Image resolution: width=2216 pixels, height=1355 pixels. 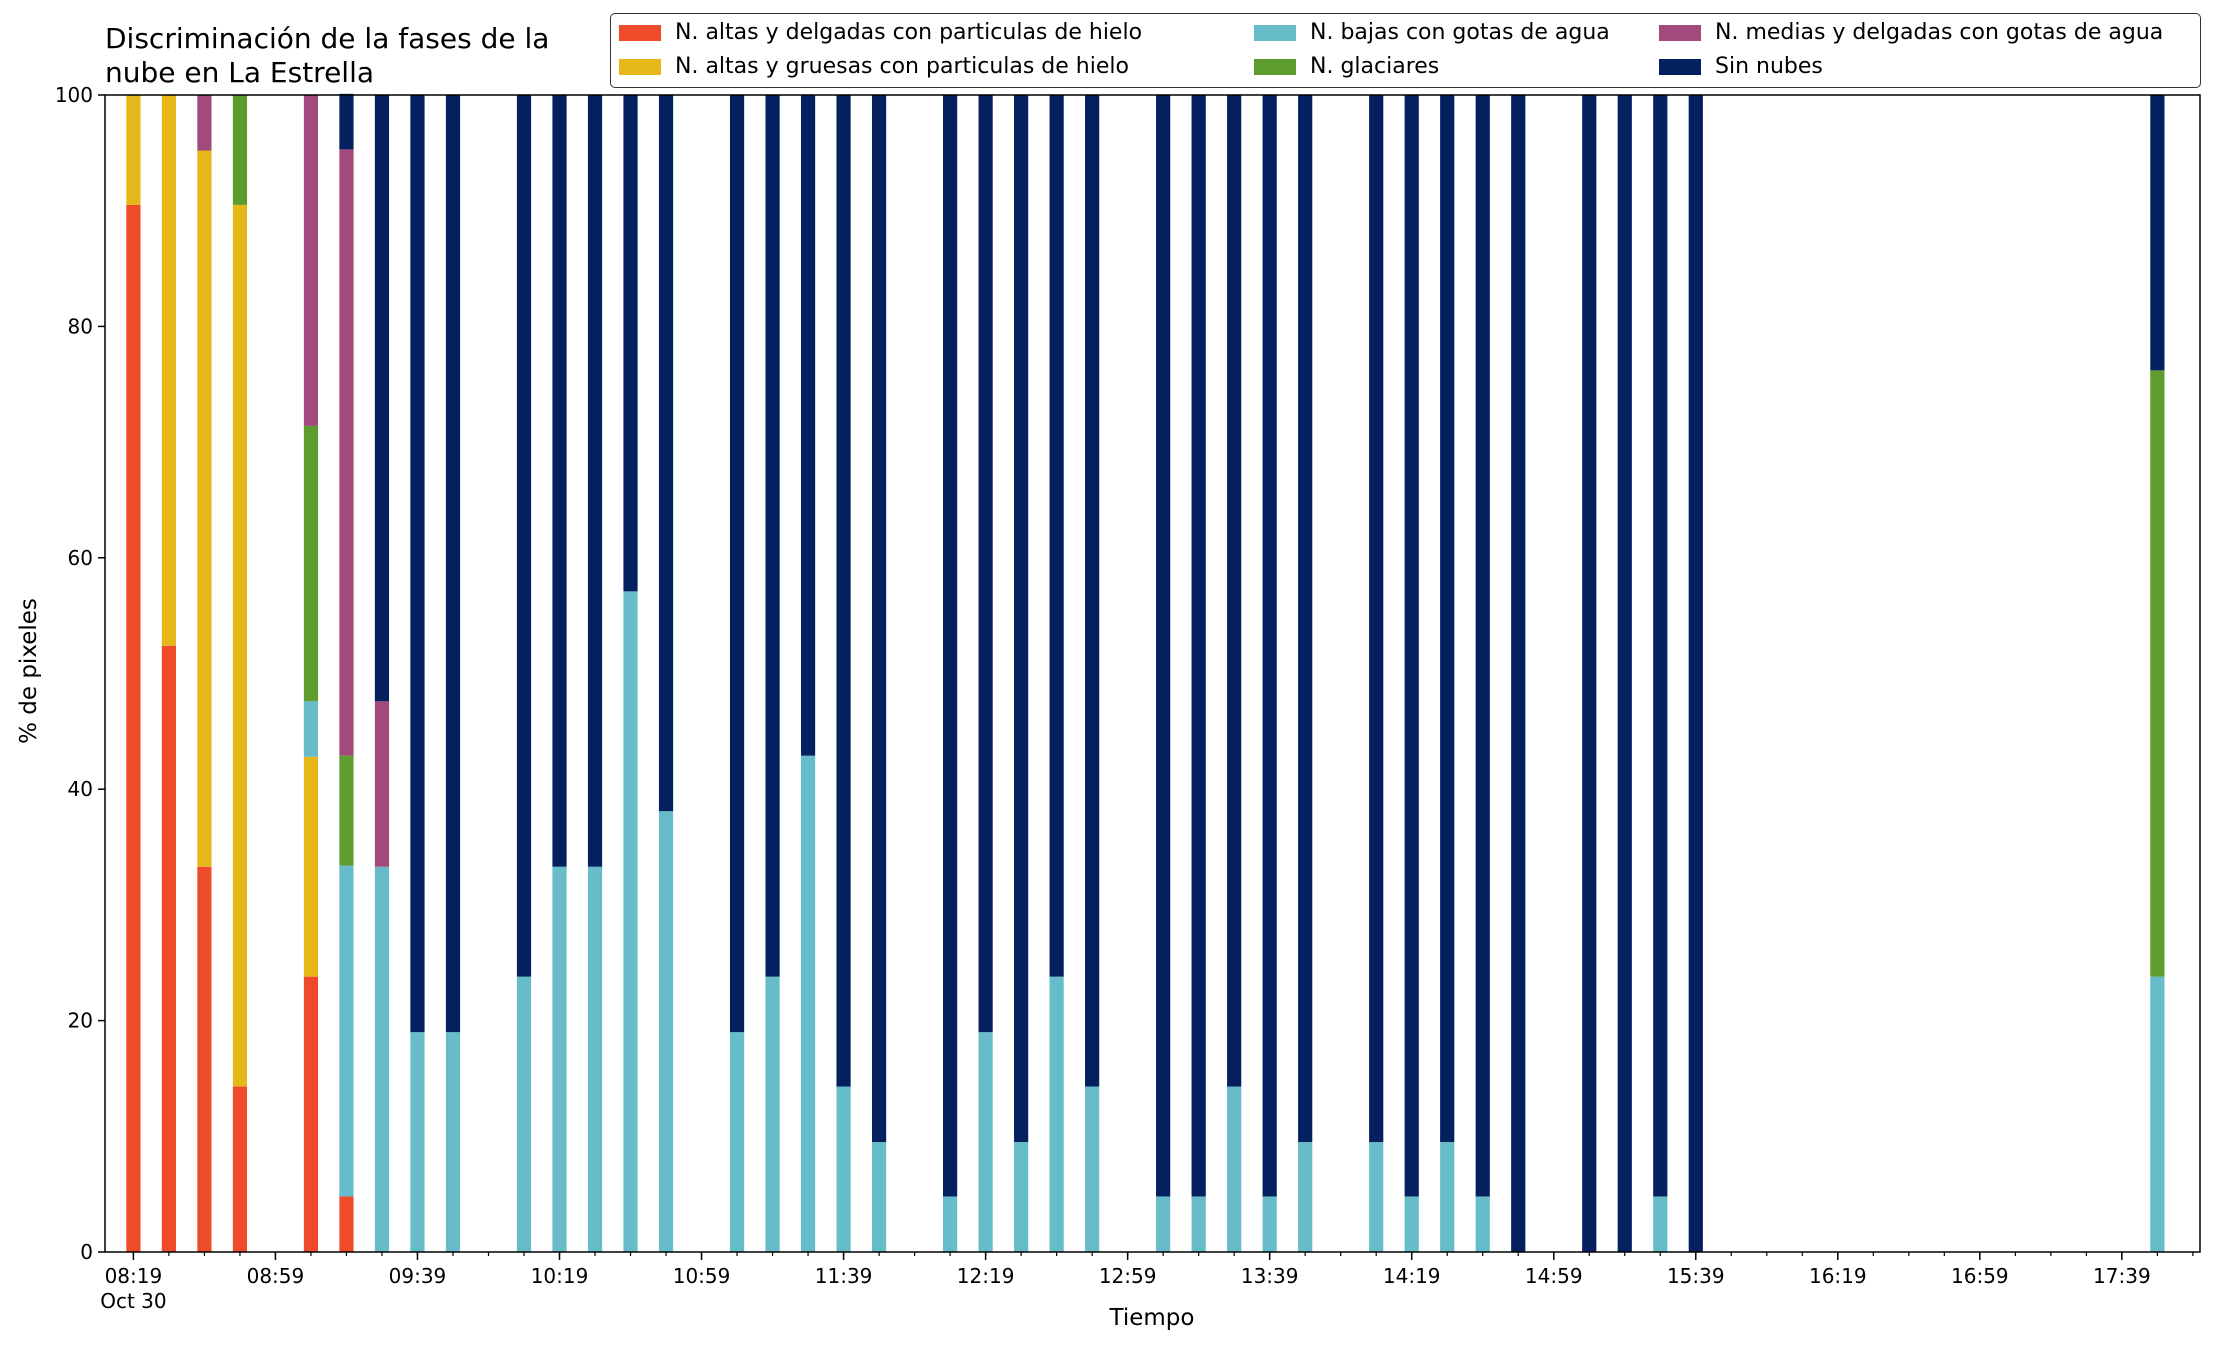 What do you see at coordinates (1234, 1169) in the screenshot?
I see `bar-segment-1329-s2` at bounding box center [1234, 1169].